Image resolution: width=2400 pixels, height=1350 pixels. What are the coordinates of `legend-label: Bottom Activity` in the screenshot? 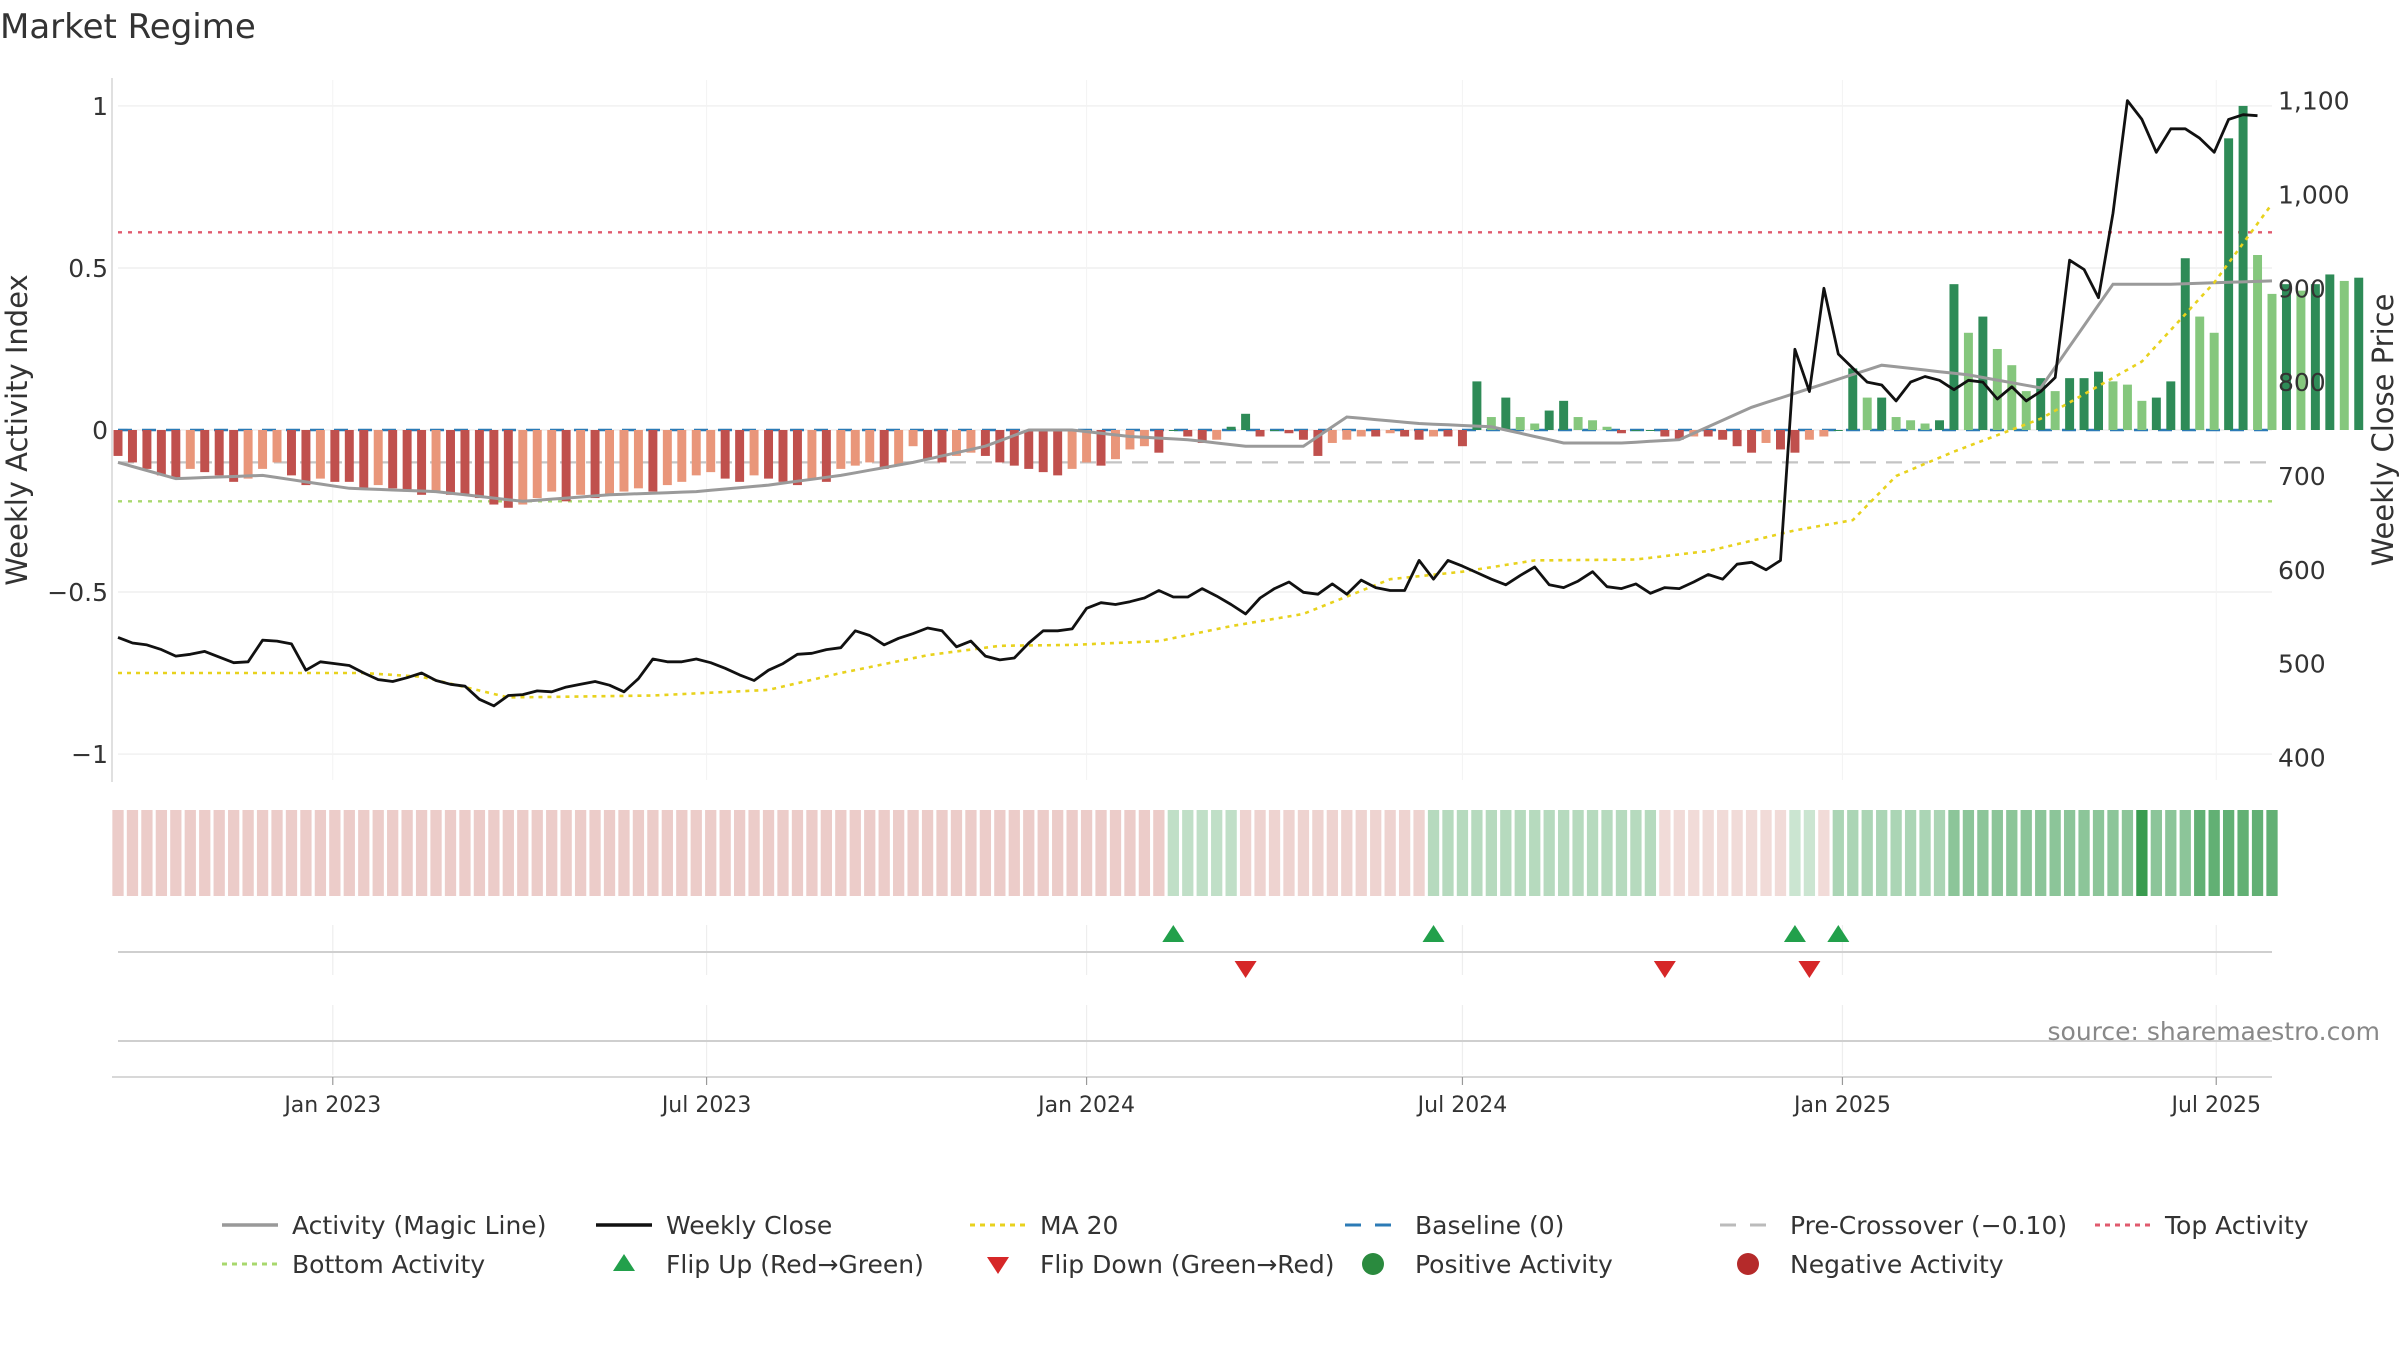 It's located at (388, 1264).